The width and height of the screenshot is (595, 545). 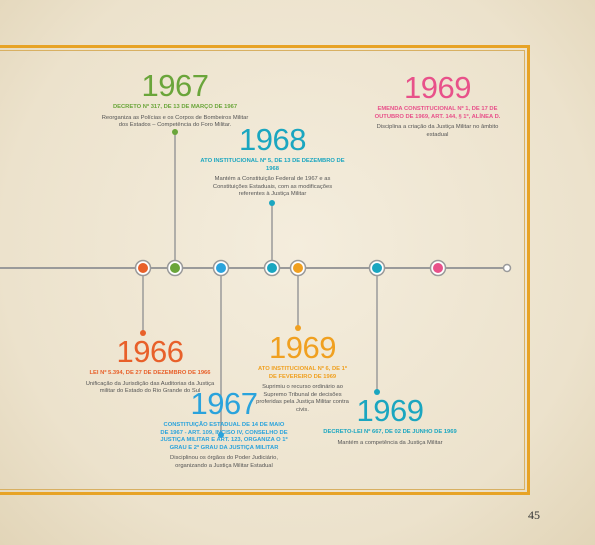 I want to click on event-heading: LEI Nº 5.394, DE 27 DE DEZEMBRO DE 1966, so click(x=150, y=373).